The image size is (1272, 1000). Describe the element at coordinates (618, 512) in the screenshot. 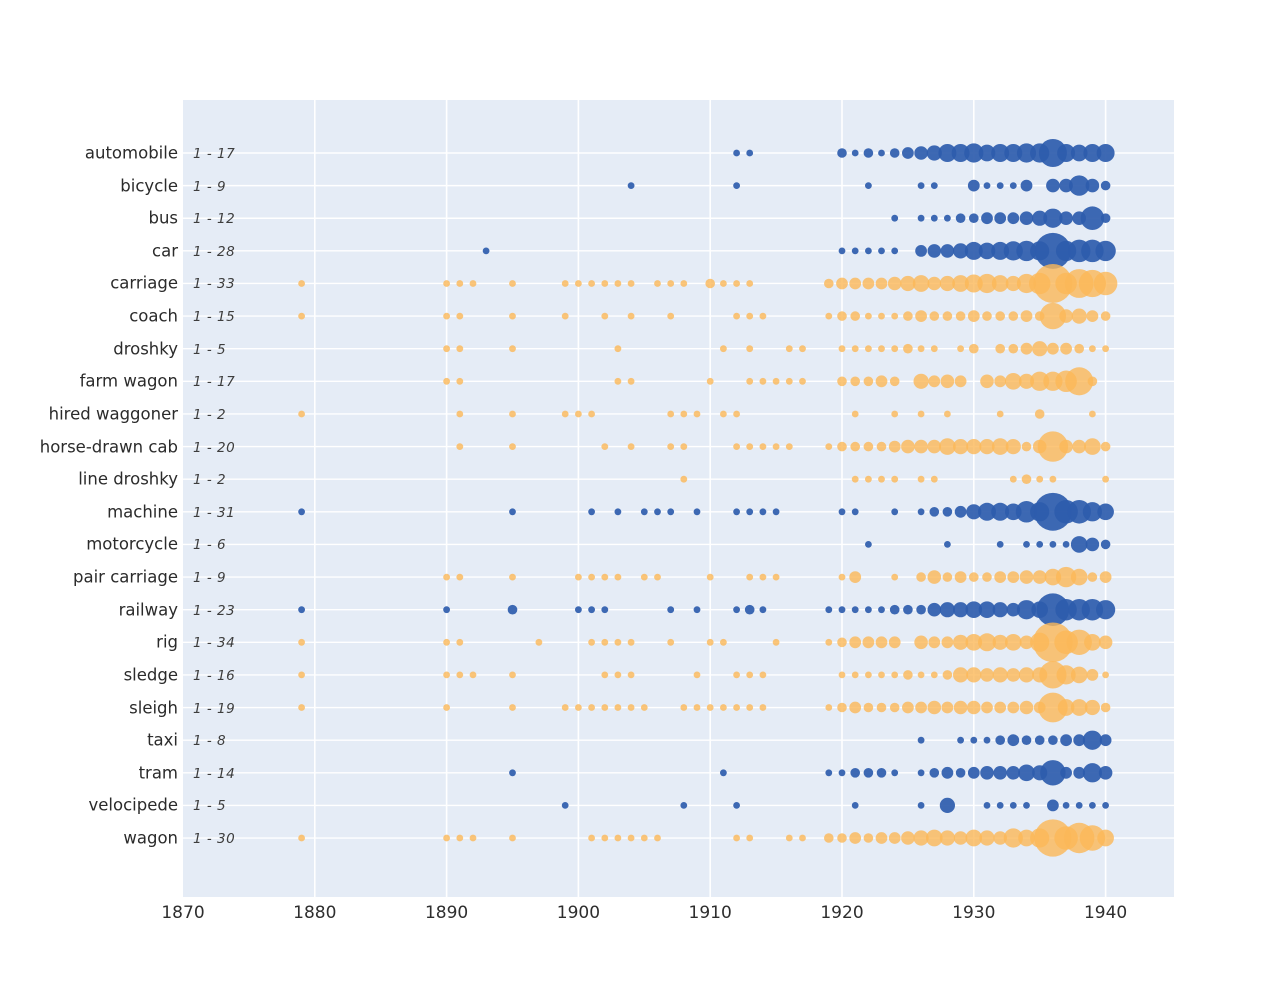

I see `bubble-machine-1903` at that location.